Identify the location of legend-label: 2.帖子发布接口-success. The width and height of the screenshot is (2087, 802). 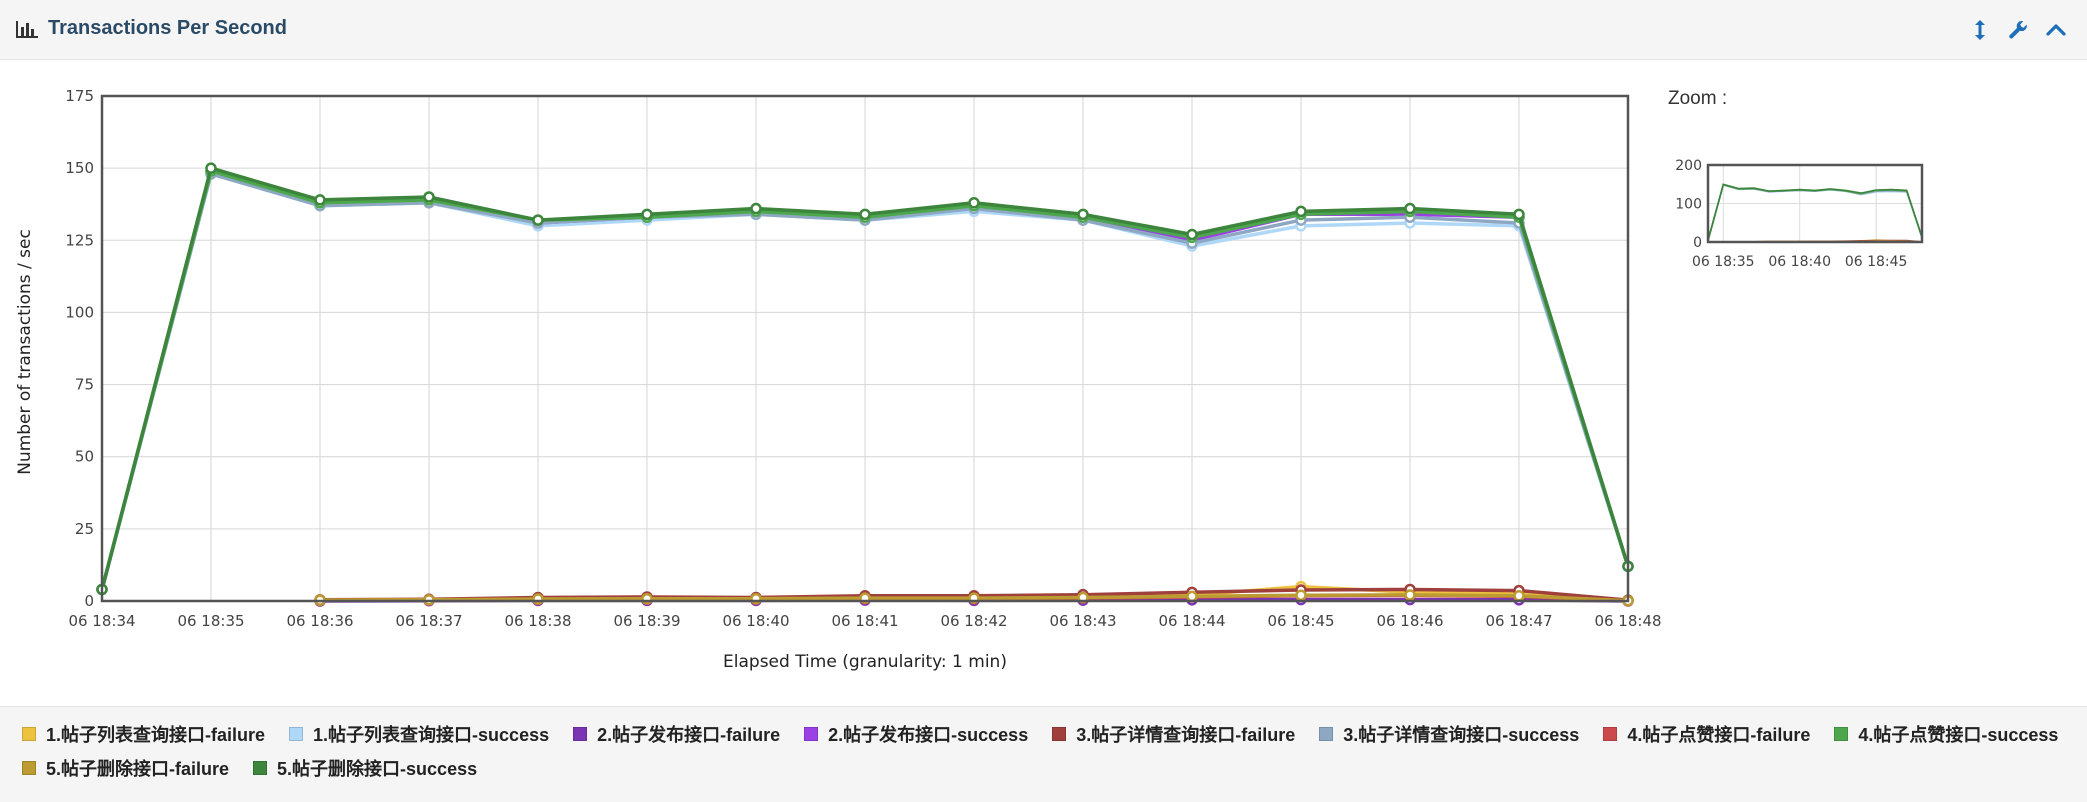
(928, 735).